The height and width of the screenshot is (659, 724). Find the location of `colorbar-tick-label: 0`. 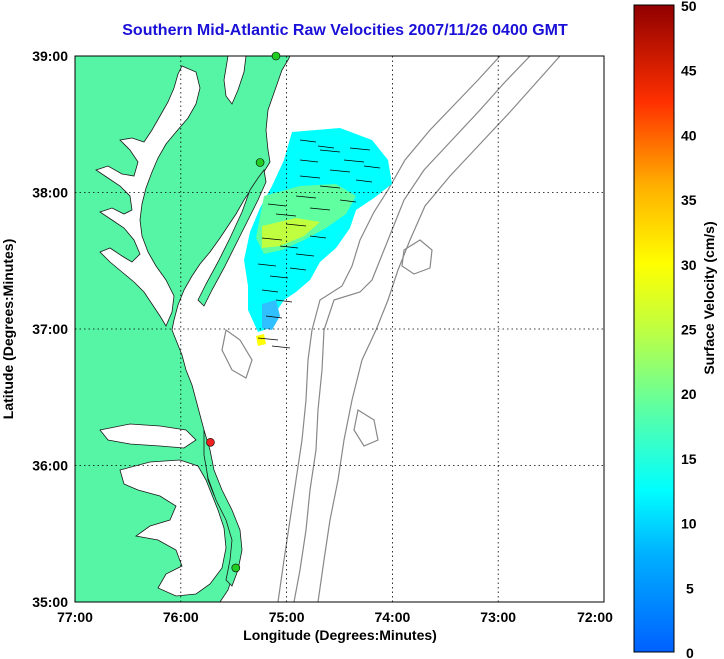

colorbar-tick-label: 0 is located at coordinates (690, 652).